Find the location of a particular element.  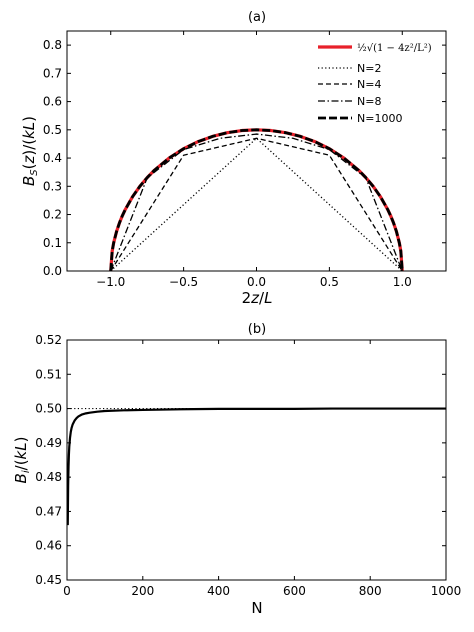

x-tick-label: 0 is located at coordinates (67, 591).